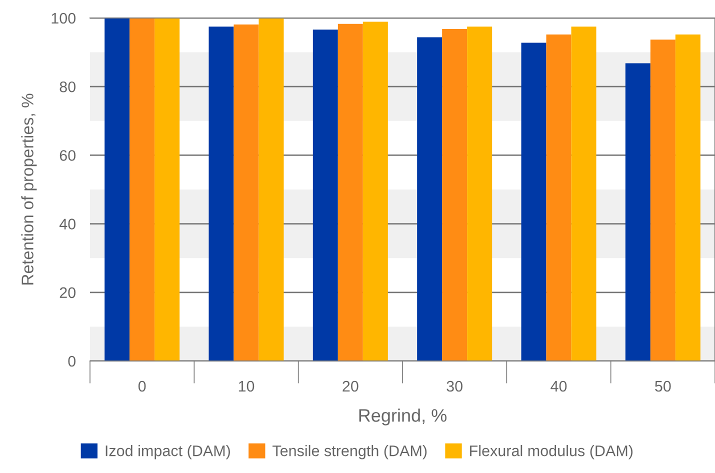 Image resolution: width=715 pixels, height=473 pixels. Describe the element at coordinates (142, 386) in the screenshot. I see `x-tick-label: 0` at that location.